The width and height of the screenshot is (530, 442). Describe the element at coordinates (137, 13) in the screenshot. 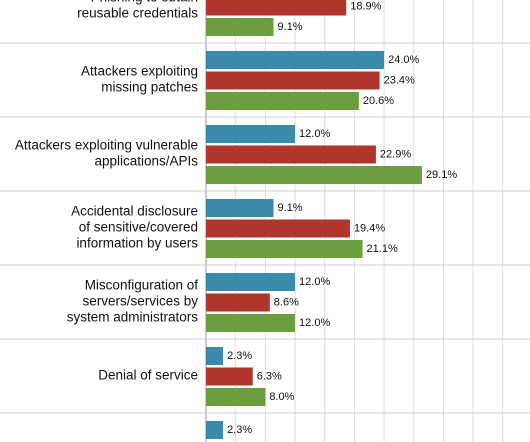

I see `category-label: reusable credentials` at that location.